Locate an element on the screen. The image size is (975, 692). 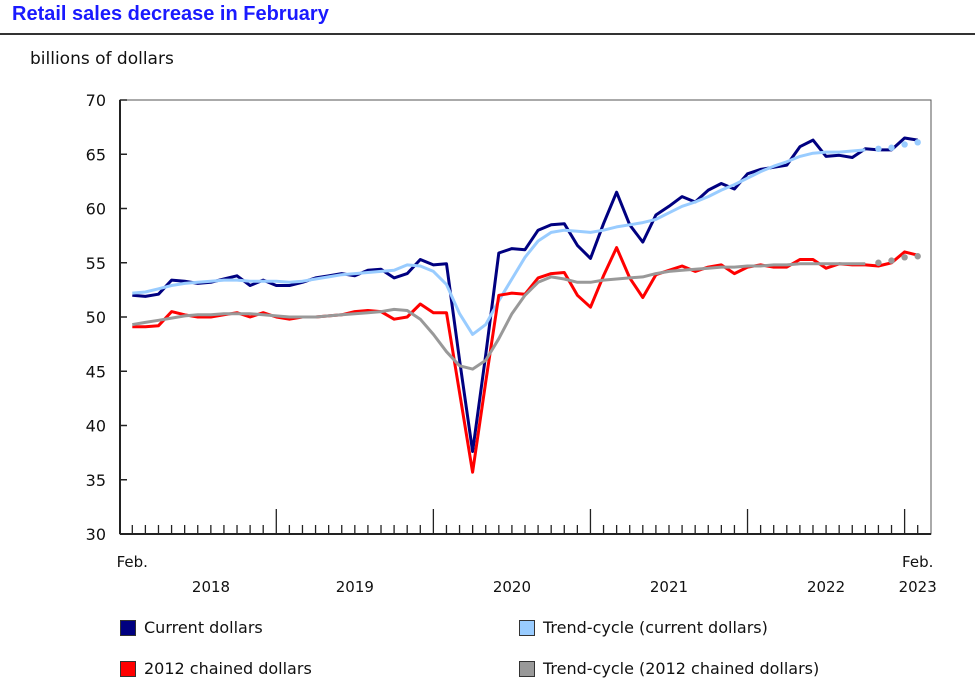
legend-item-trend-chained: Trend-cycle (2012 chained dollars) is located at coordinates (669, 668).